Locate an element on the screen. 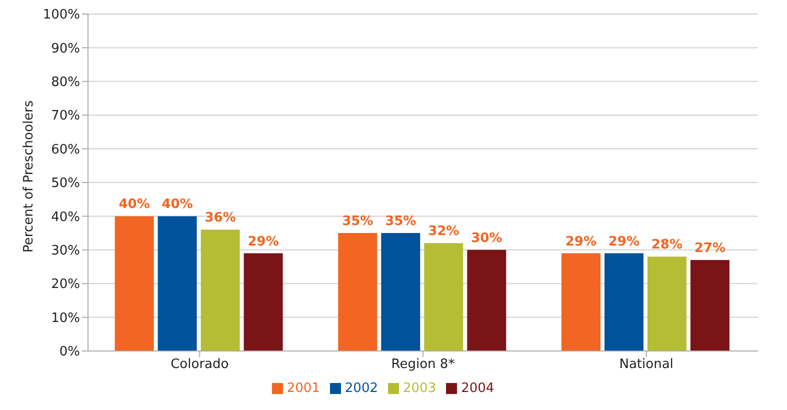 The image size is (787, 410). y-tick-label: 10% is located at coordinates (65, 318).